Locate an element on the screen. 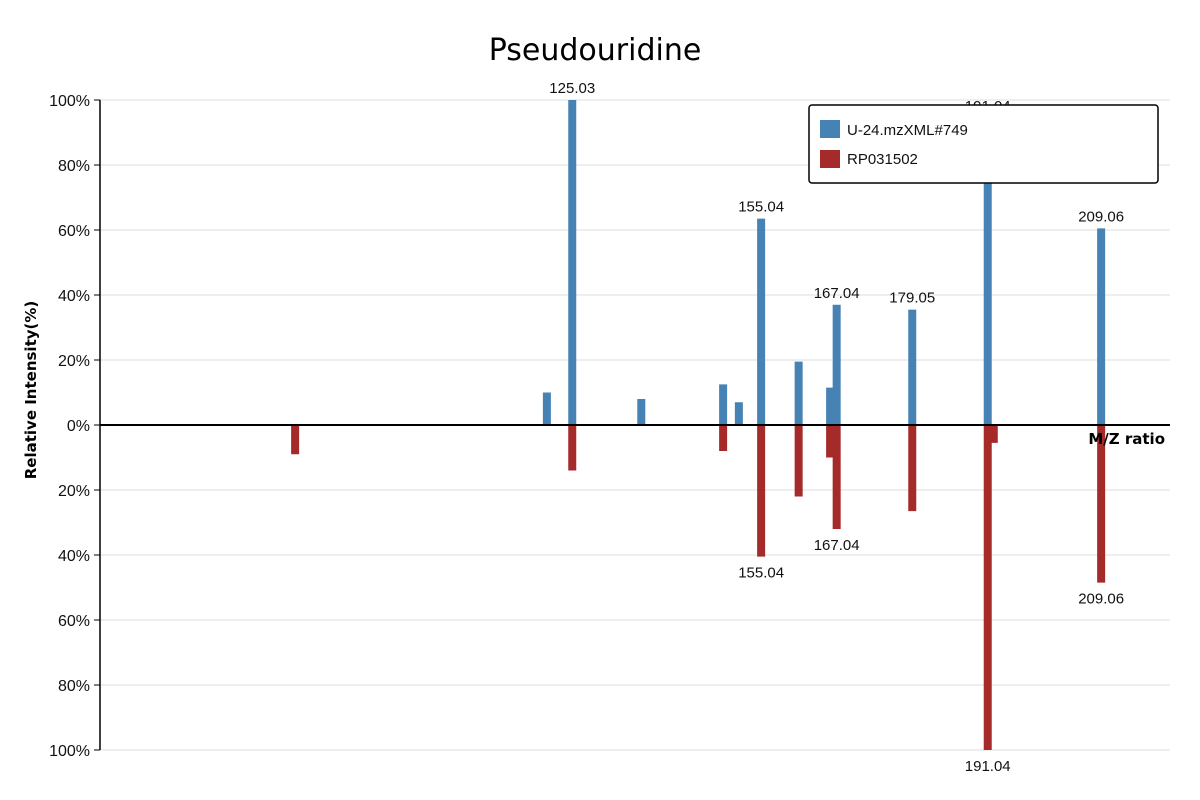 The image size is (1200, 800). y-axis-ticks: 100% 80% 60% 40% 20% 0% 20% 40% 60% 80% 100% is located at coordinates (74, 426).